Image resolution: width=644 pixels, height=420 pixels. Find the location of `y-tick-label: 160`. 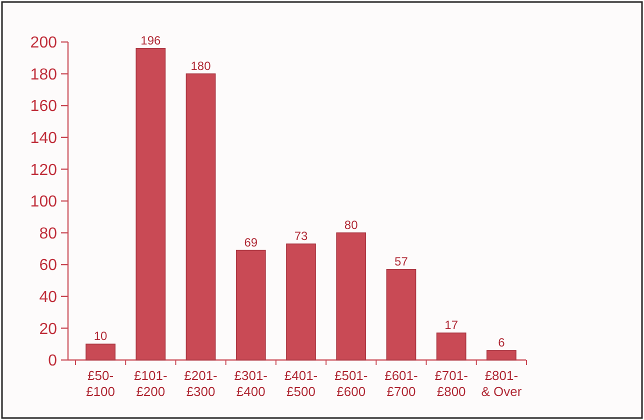

y-tick-label: 160 is located at coordinates (44, 107).